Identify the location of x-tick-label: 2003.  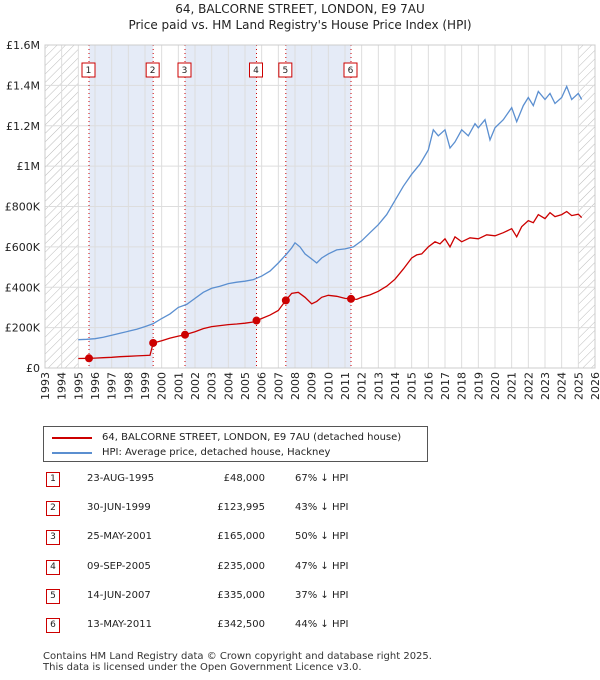
(212, 386).